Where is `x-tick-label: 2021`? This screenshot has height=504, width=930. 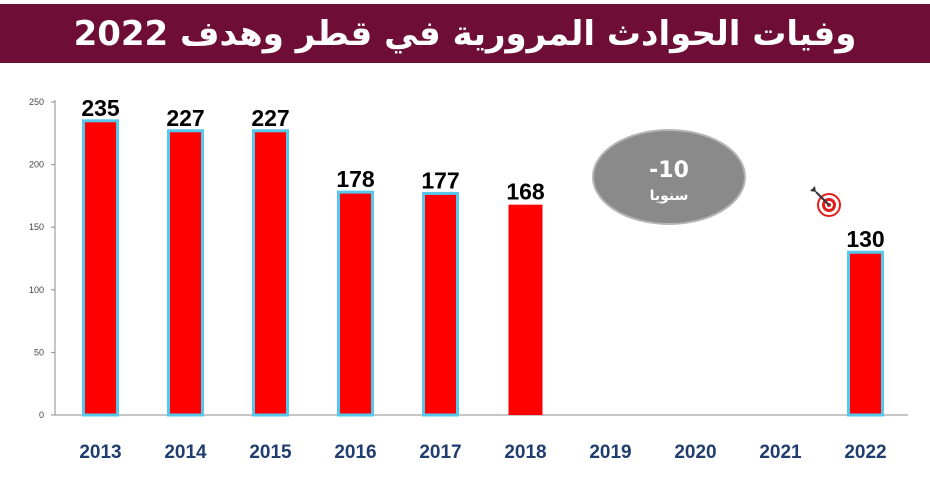 x-tick-label: 2021 is located at coordinates (780, 452).